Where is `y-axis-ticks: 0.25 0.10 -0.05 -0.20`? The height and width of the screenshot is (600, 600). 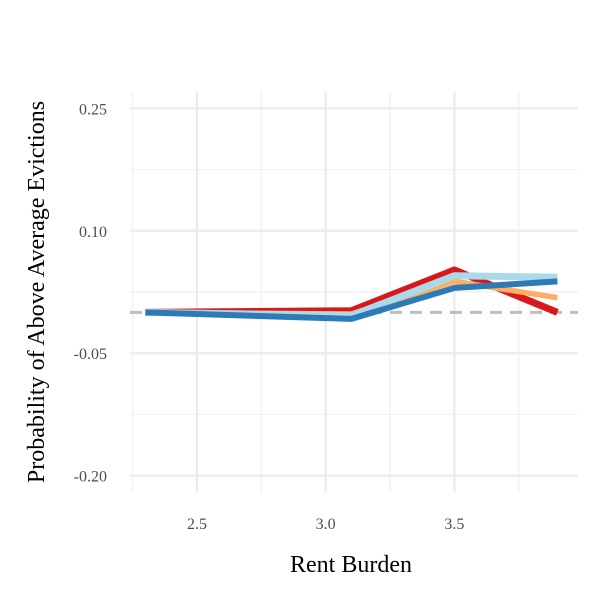 y-axis-ticks: 0.25 0.10 -0.05 -0.20 is located at coordinates (90, 293).